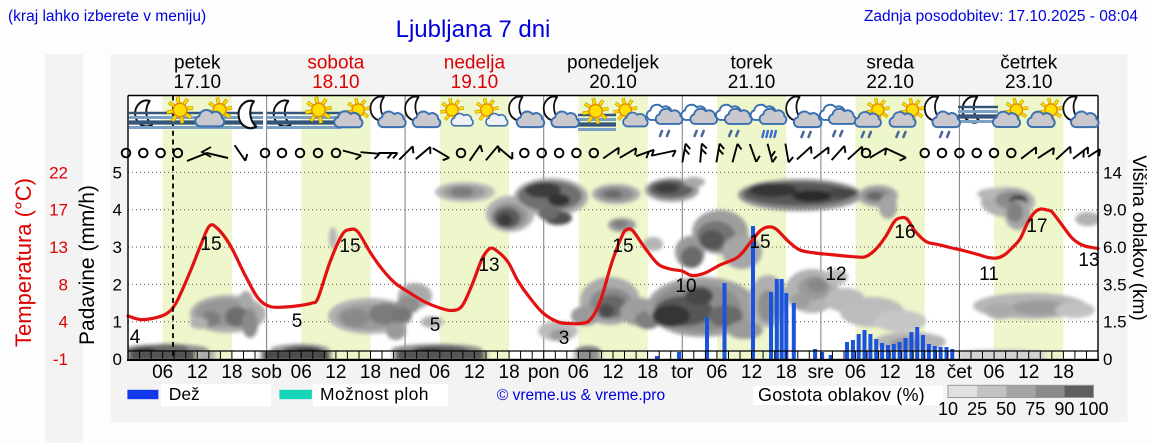 The width and height of the screenshot is (1152, 448). Describe the element at coordinates (1115, 284) in the screenshot. I see `svg-text: 3.5` at that location.